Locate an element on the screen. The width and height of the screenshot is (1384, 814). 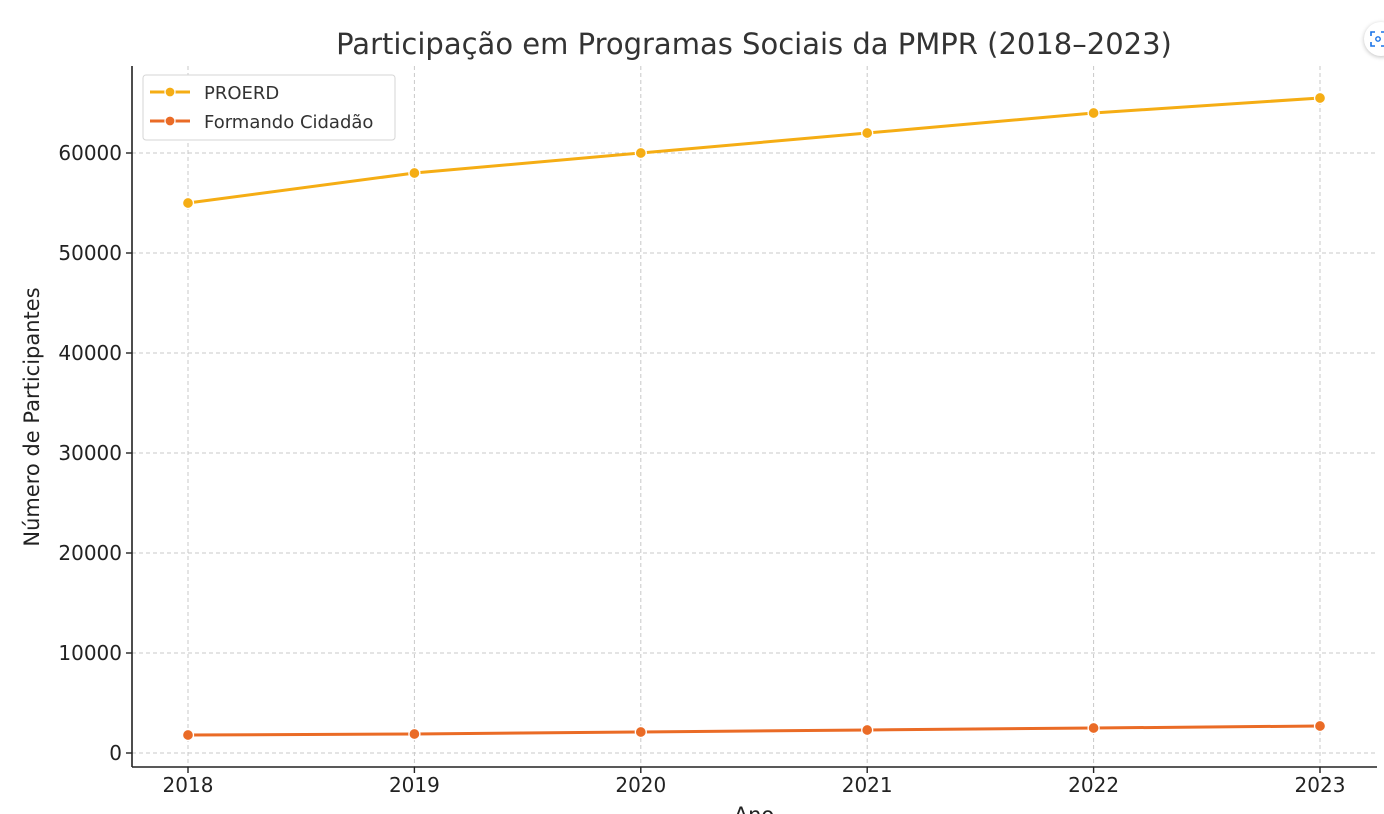
legend-label-formando-cidadao: Formando Cidadão is located at coordinates (288, 122).